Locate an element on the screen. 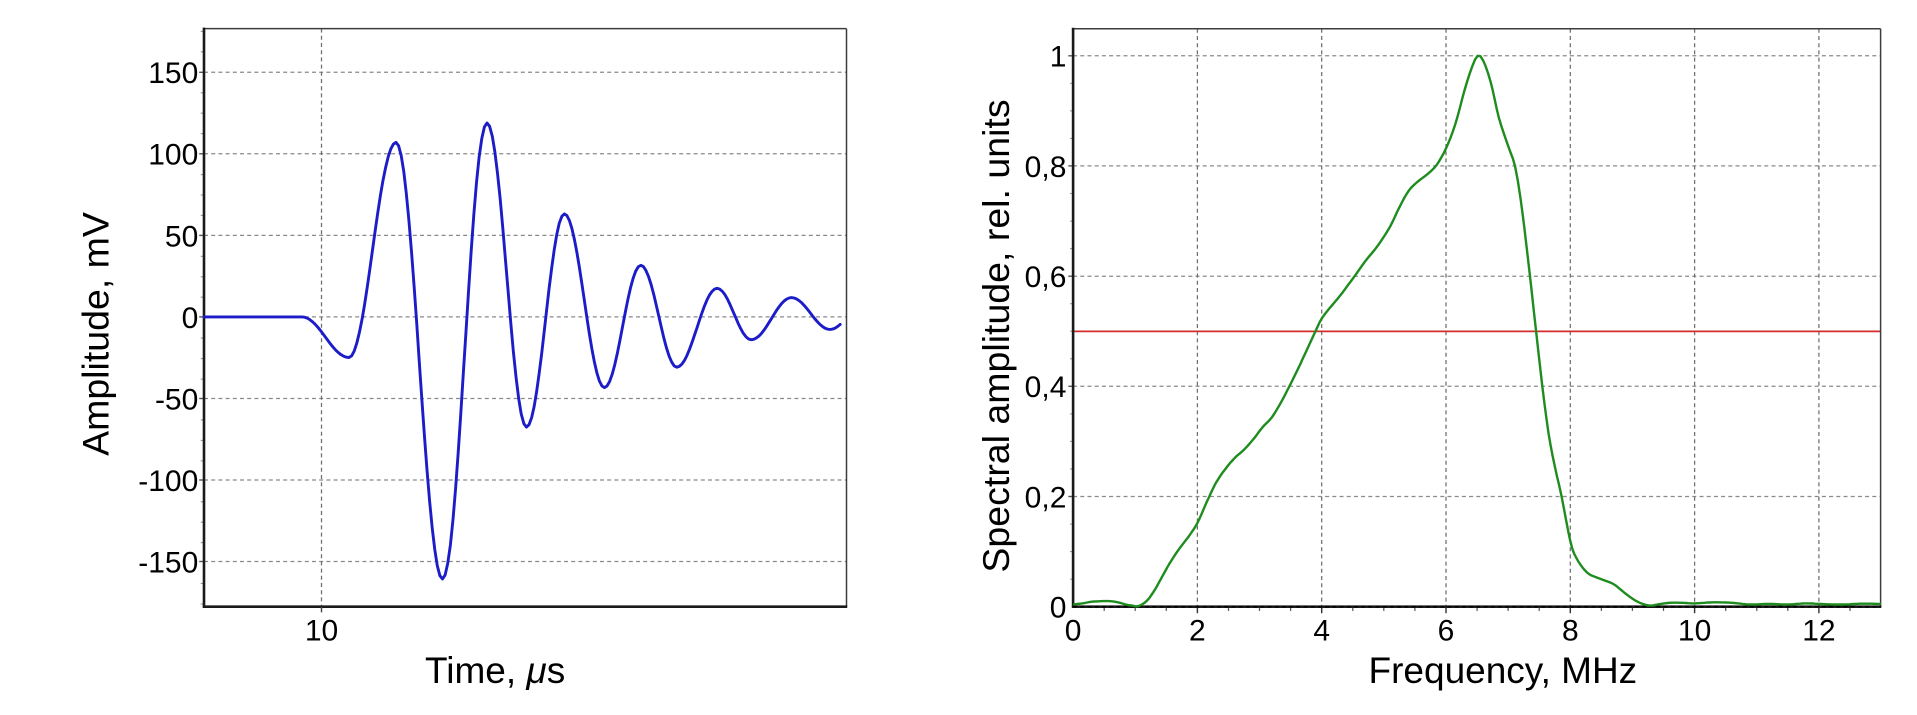 The height and width of the screenshot is (715, 1917). svg-text: 100 is located at coordinates (173, 155).